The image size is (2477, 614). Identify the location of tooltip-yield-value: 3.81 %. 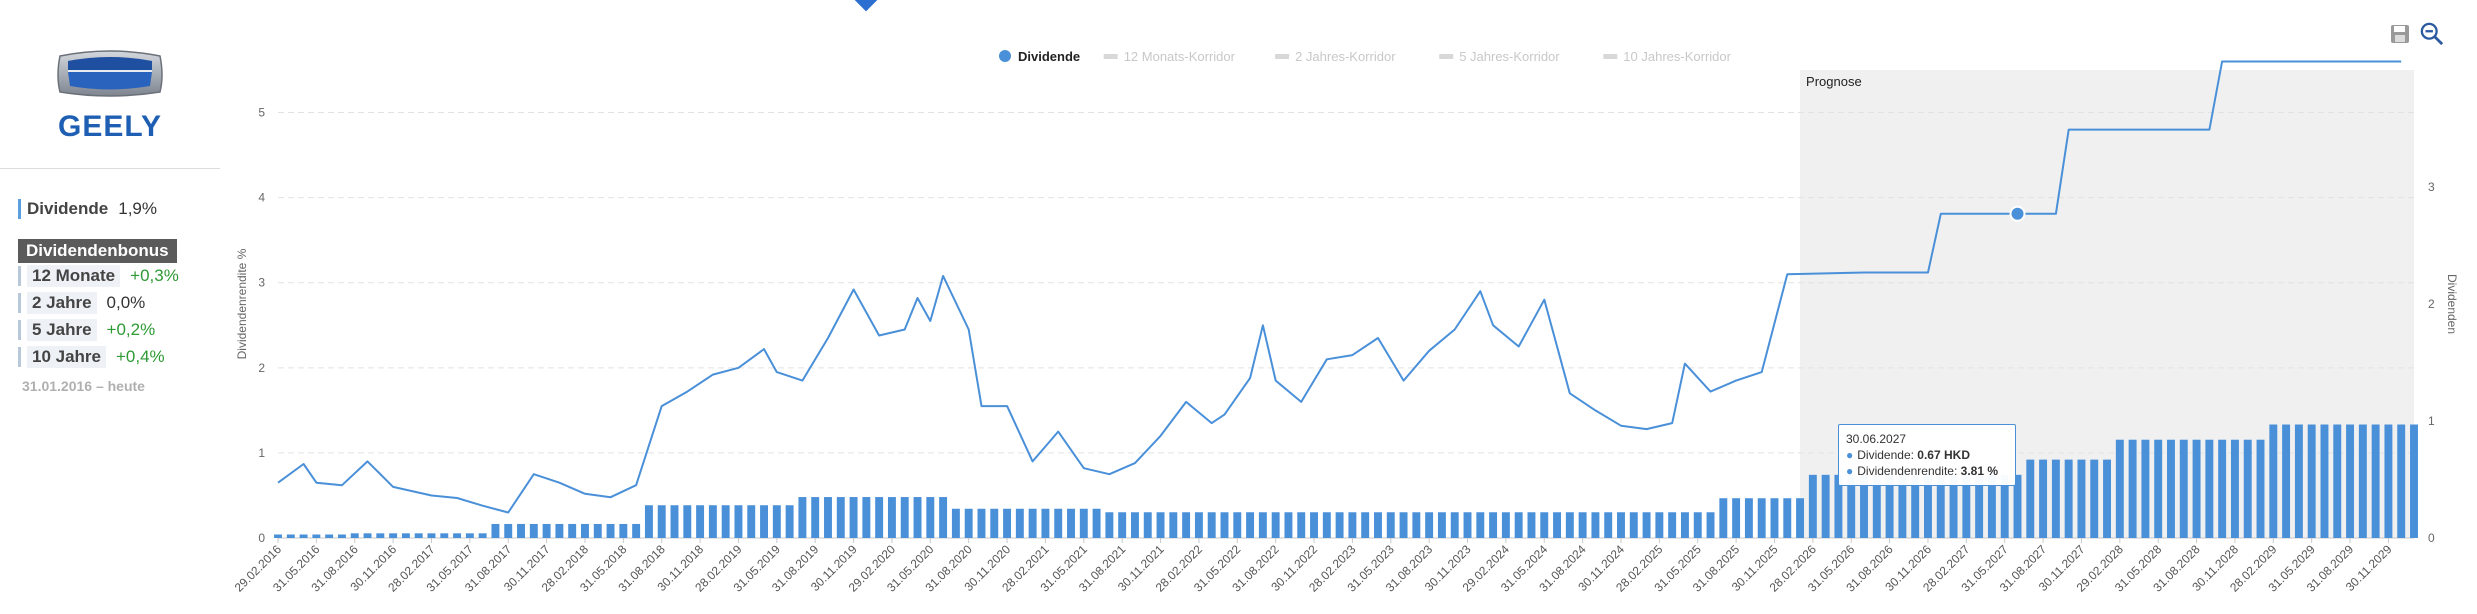
(1979, 471).